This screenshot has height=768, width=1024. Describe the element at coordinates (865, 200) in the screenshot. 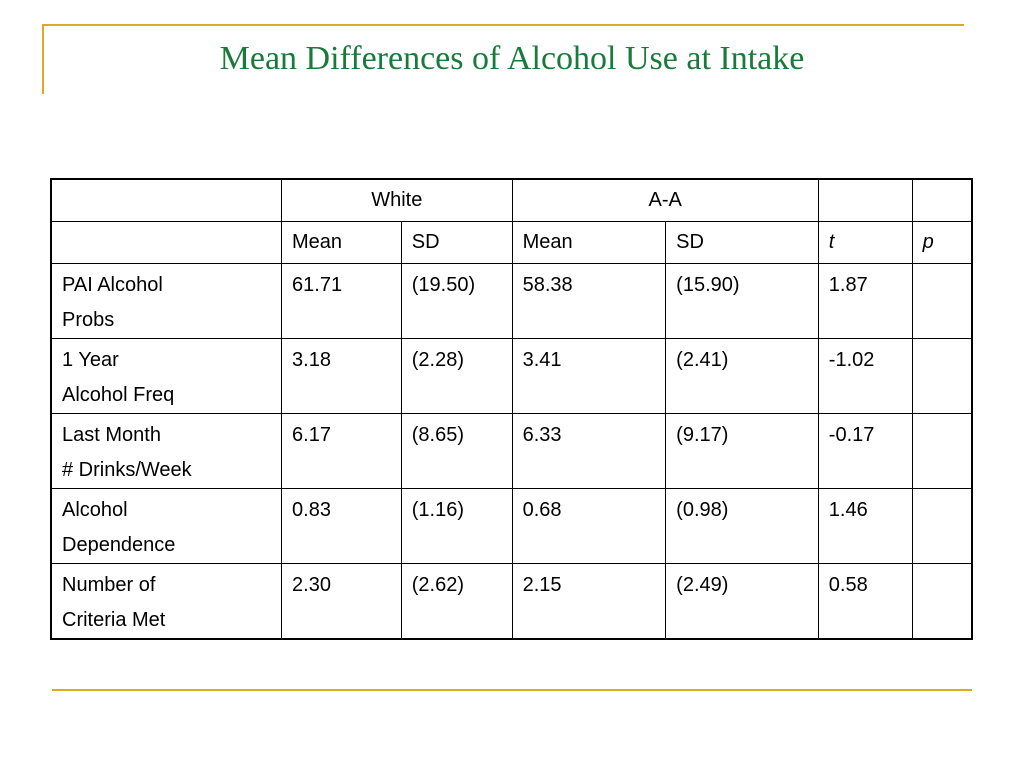

I see `header-empty-t` at that location.